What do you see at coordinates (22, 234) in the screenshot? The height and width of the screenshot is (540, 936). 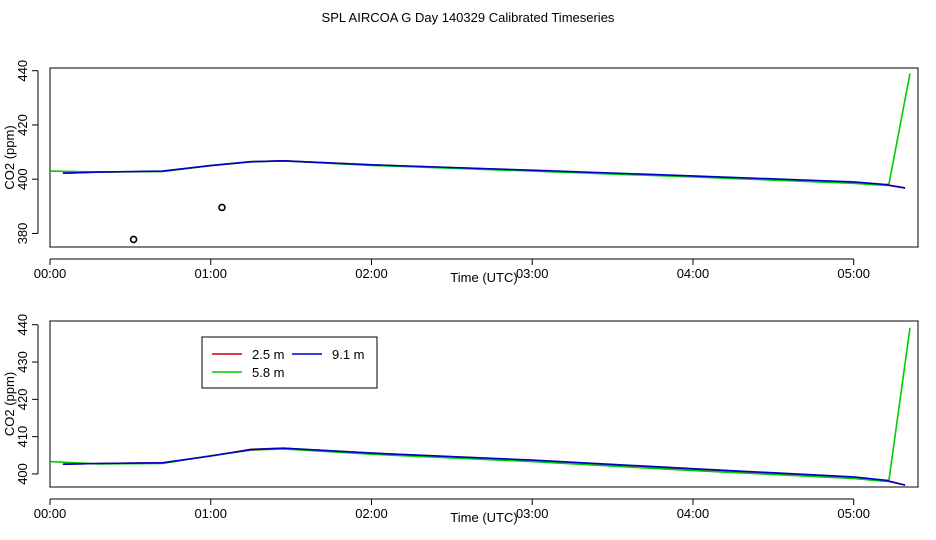 I see `y-tick-label: 380` at bounding box center [22, 234].